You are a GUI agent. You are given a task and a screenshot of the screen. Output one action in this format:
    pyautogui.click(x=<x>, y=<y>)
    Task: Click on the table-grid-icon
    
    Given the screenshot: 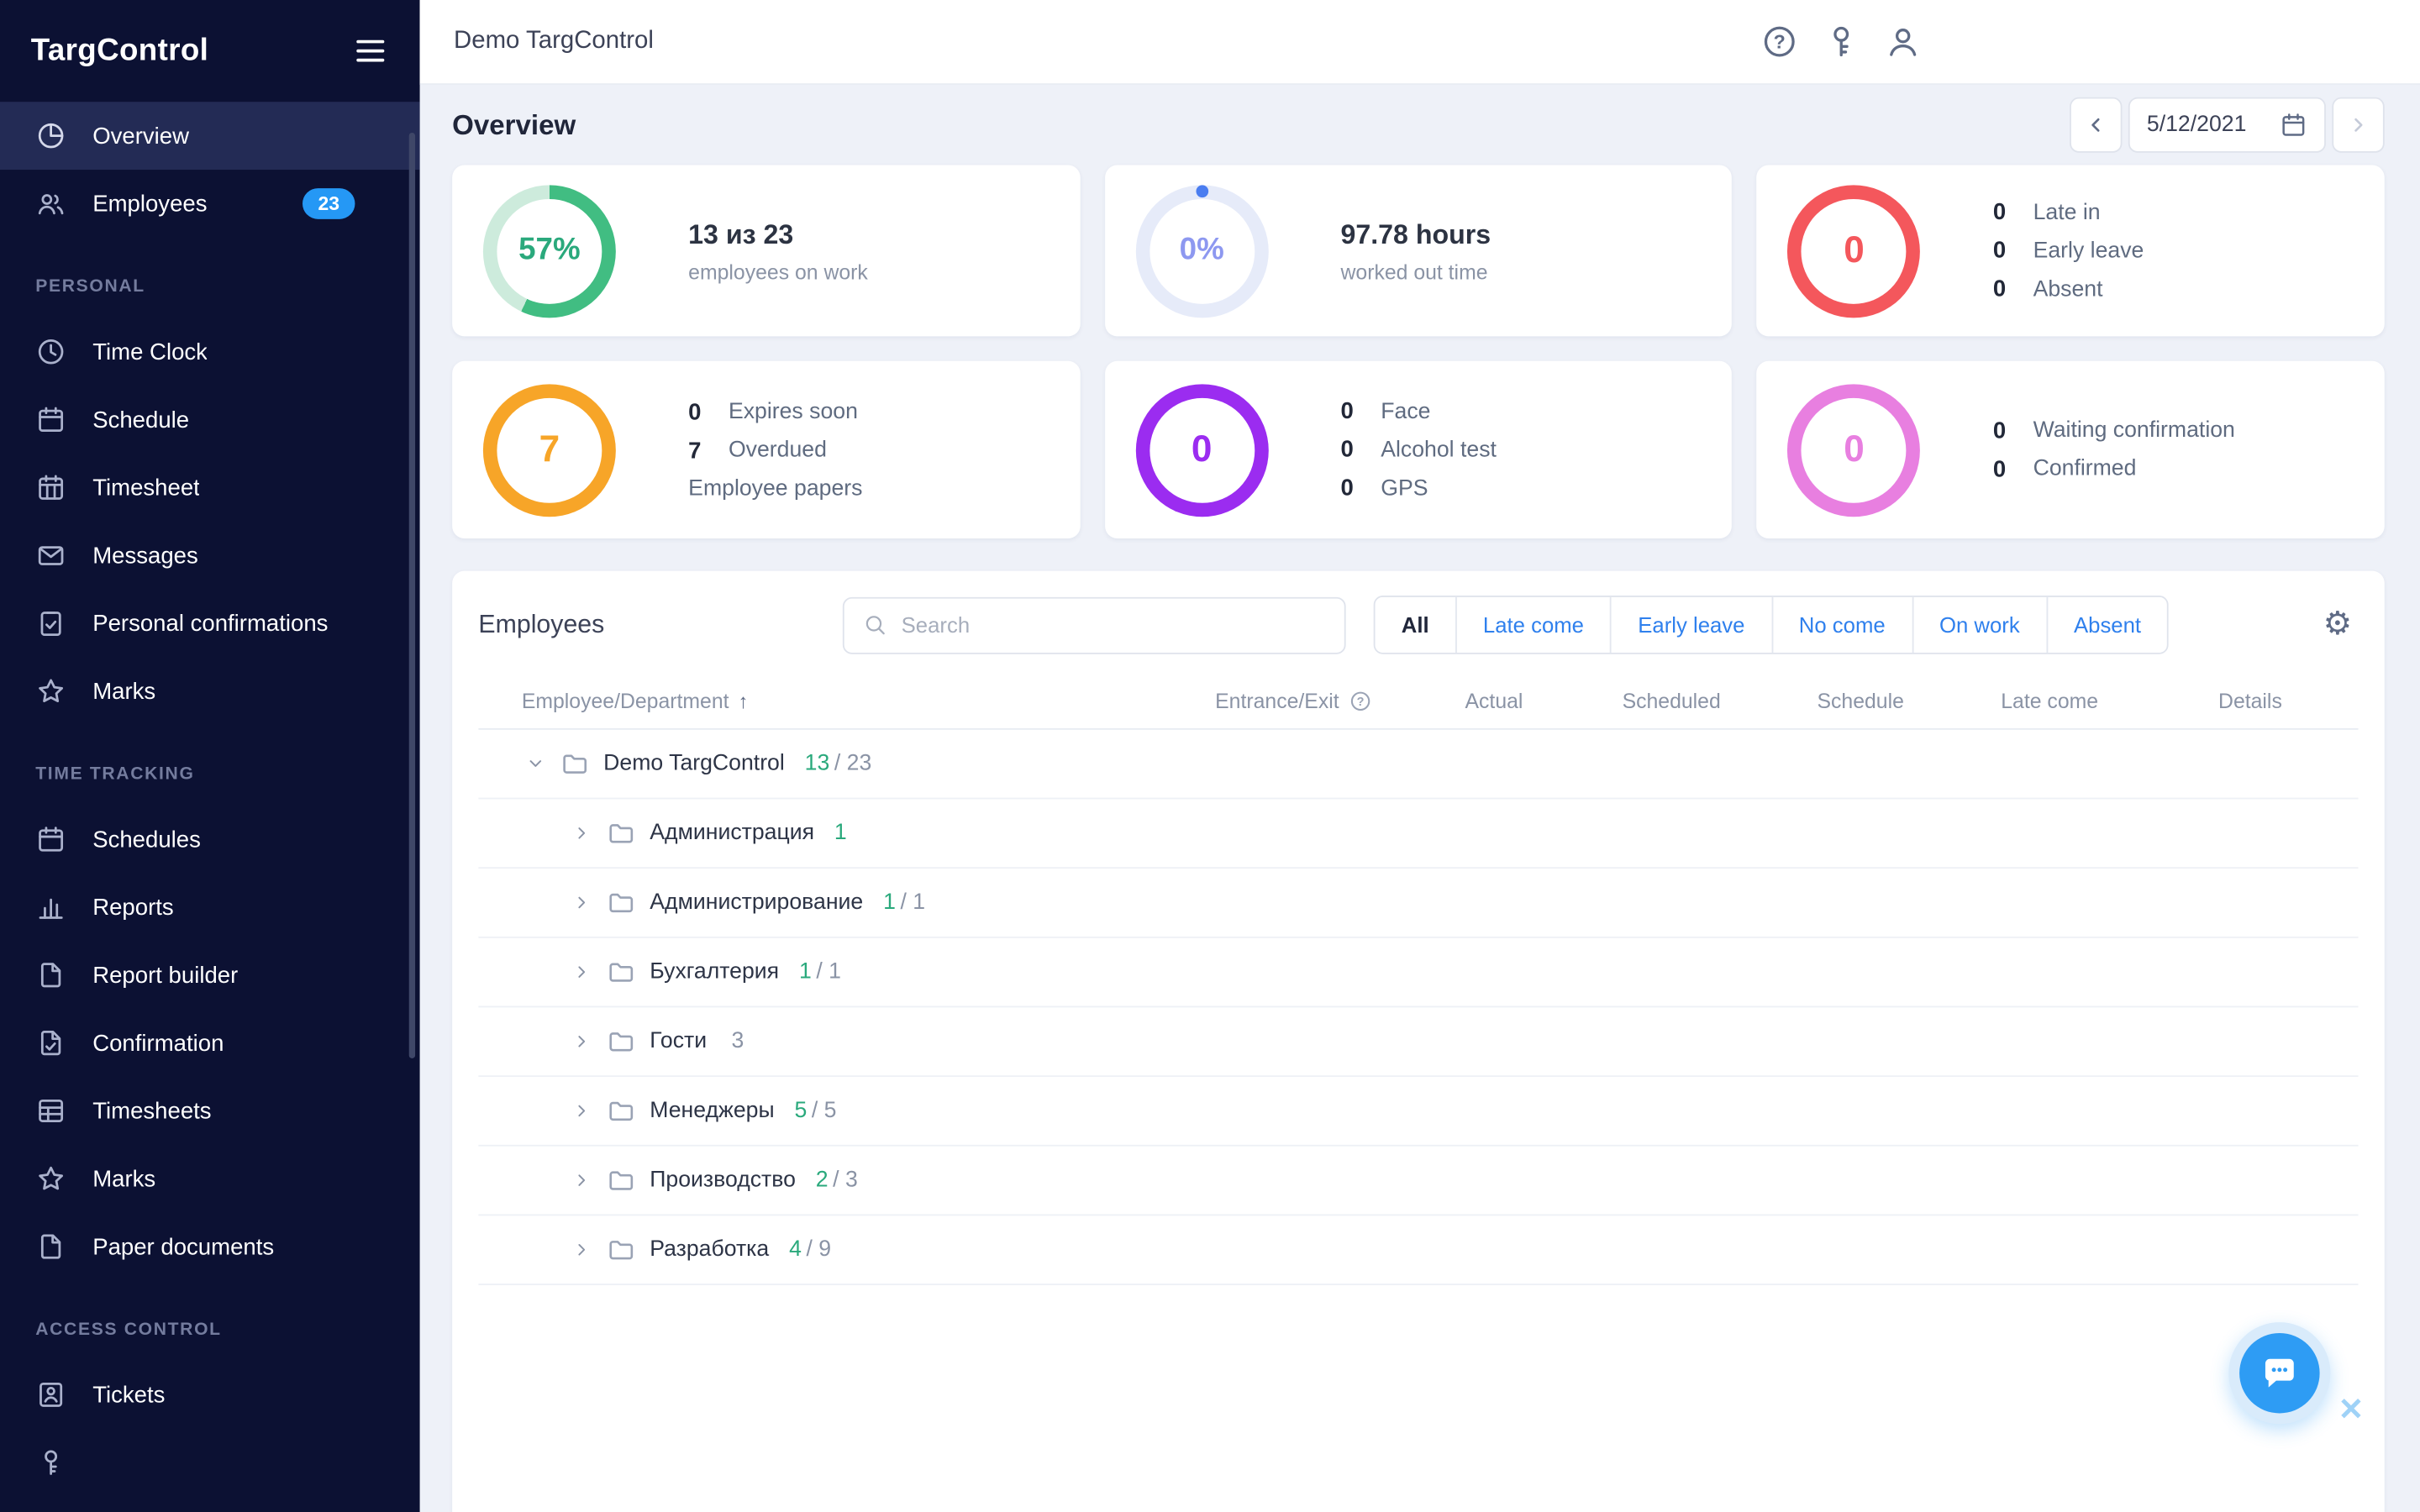 What is the action you would take?
    pyautogui.click(x=51, y=1110)
    